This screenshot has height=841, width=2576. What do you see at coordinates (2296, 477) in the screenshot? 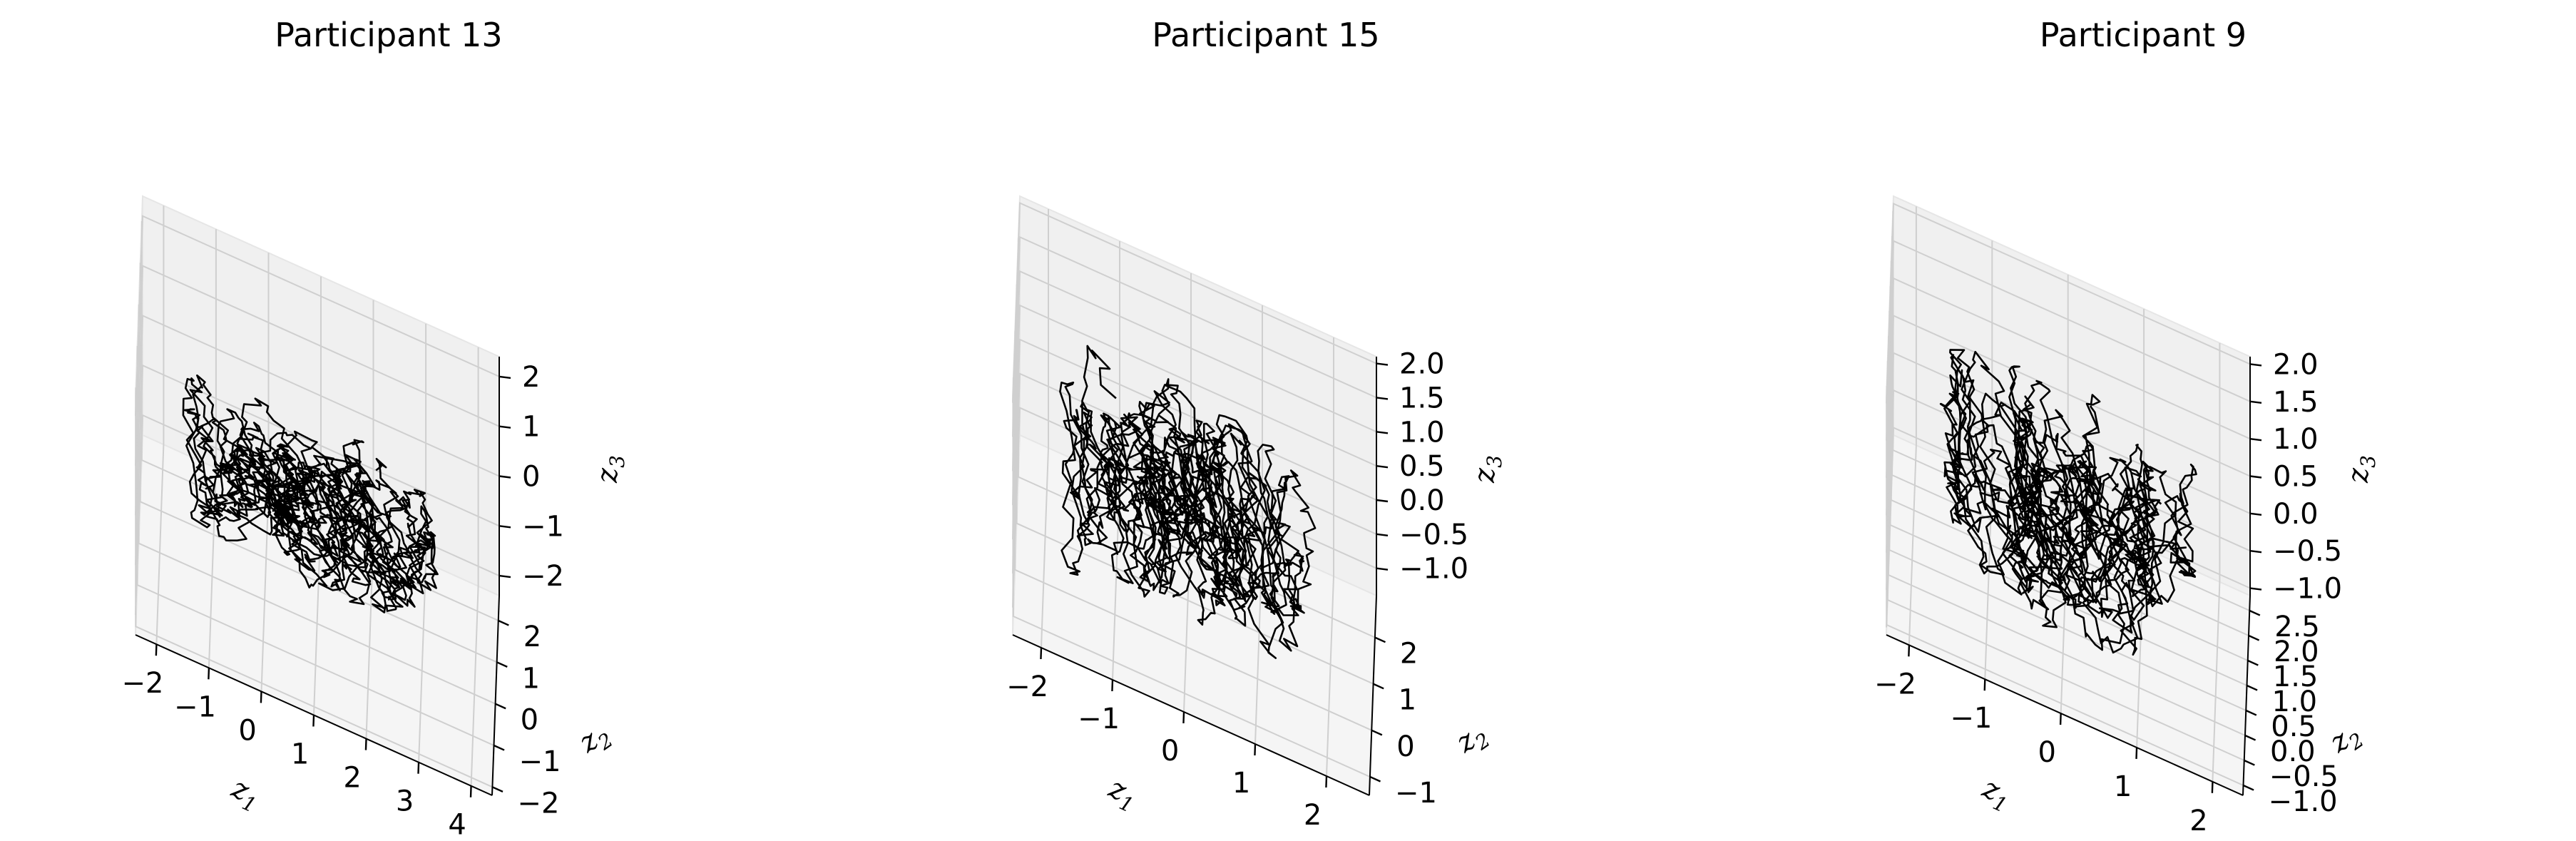
I see `z-tick-label: 0.5` at bounding box center [2296, 477].